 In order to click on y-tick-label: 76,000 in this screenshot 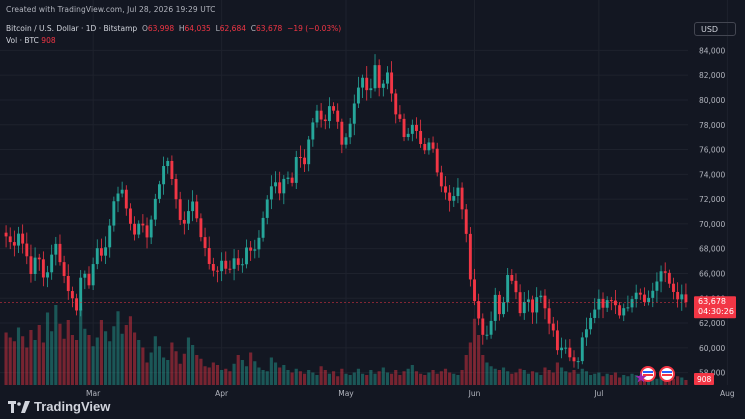, I will do `click(712, 150)`.